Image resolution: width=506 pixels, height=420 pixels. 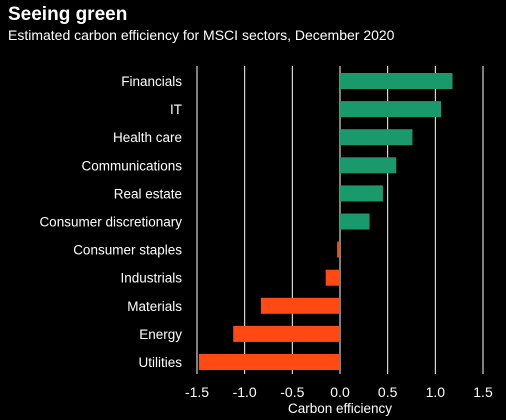 What do you see at coordinates (131, 165) in the screenshot?
I see `category-label: Communications` at bounding box center [131, 165].